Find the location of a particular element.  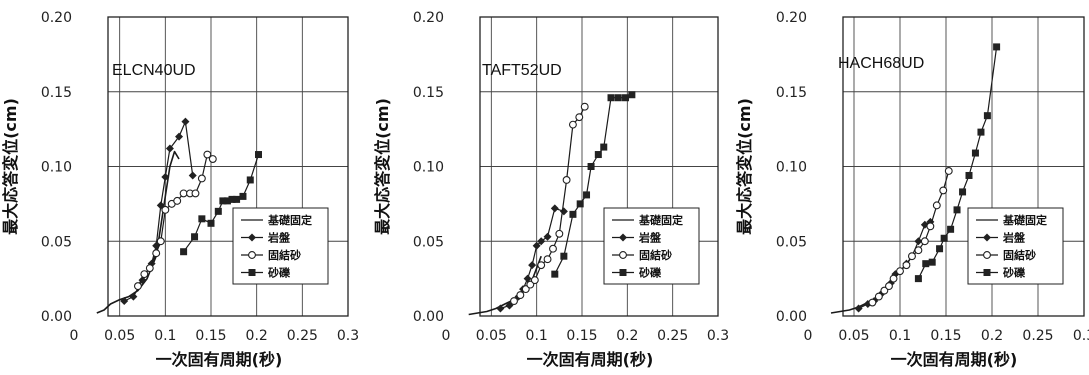

chart-title: HACH68UD is located at coordinates (881, 63).